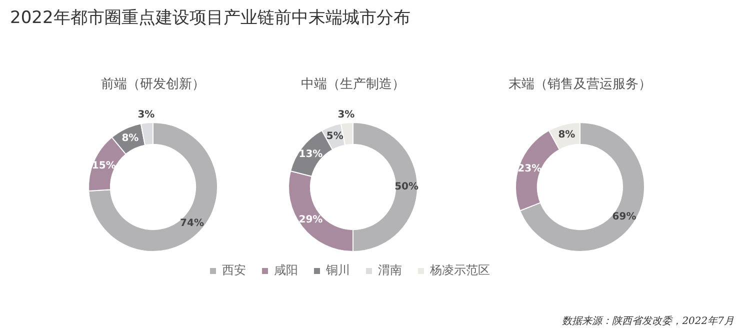 The image size is (744, 335). Describe the element at coordinates (192, 224) in the screenshot. I see `data-label: 74%` at that location.